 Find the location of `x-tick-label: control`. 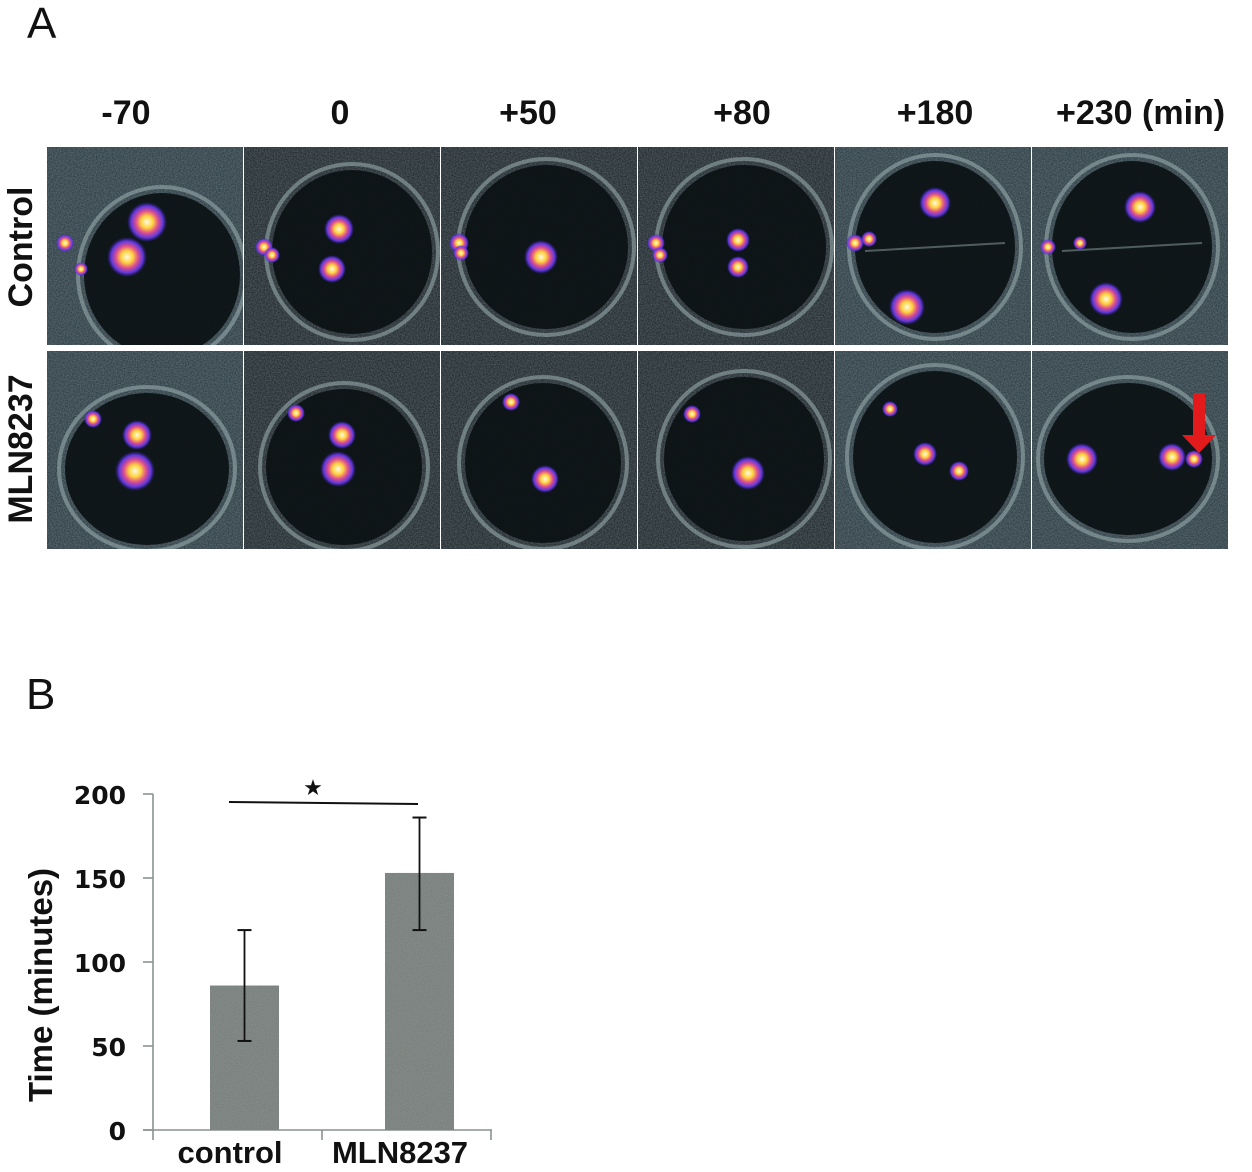

x-tick-label: control is located at coordinates (229, 1152).